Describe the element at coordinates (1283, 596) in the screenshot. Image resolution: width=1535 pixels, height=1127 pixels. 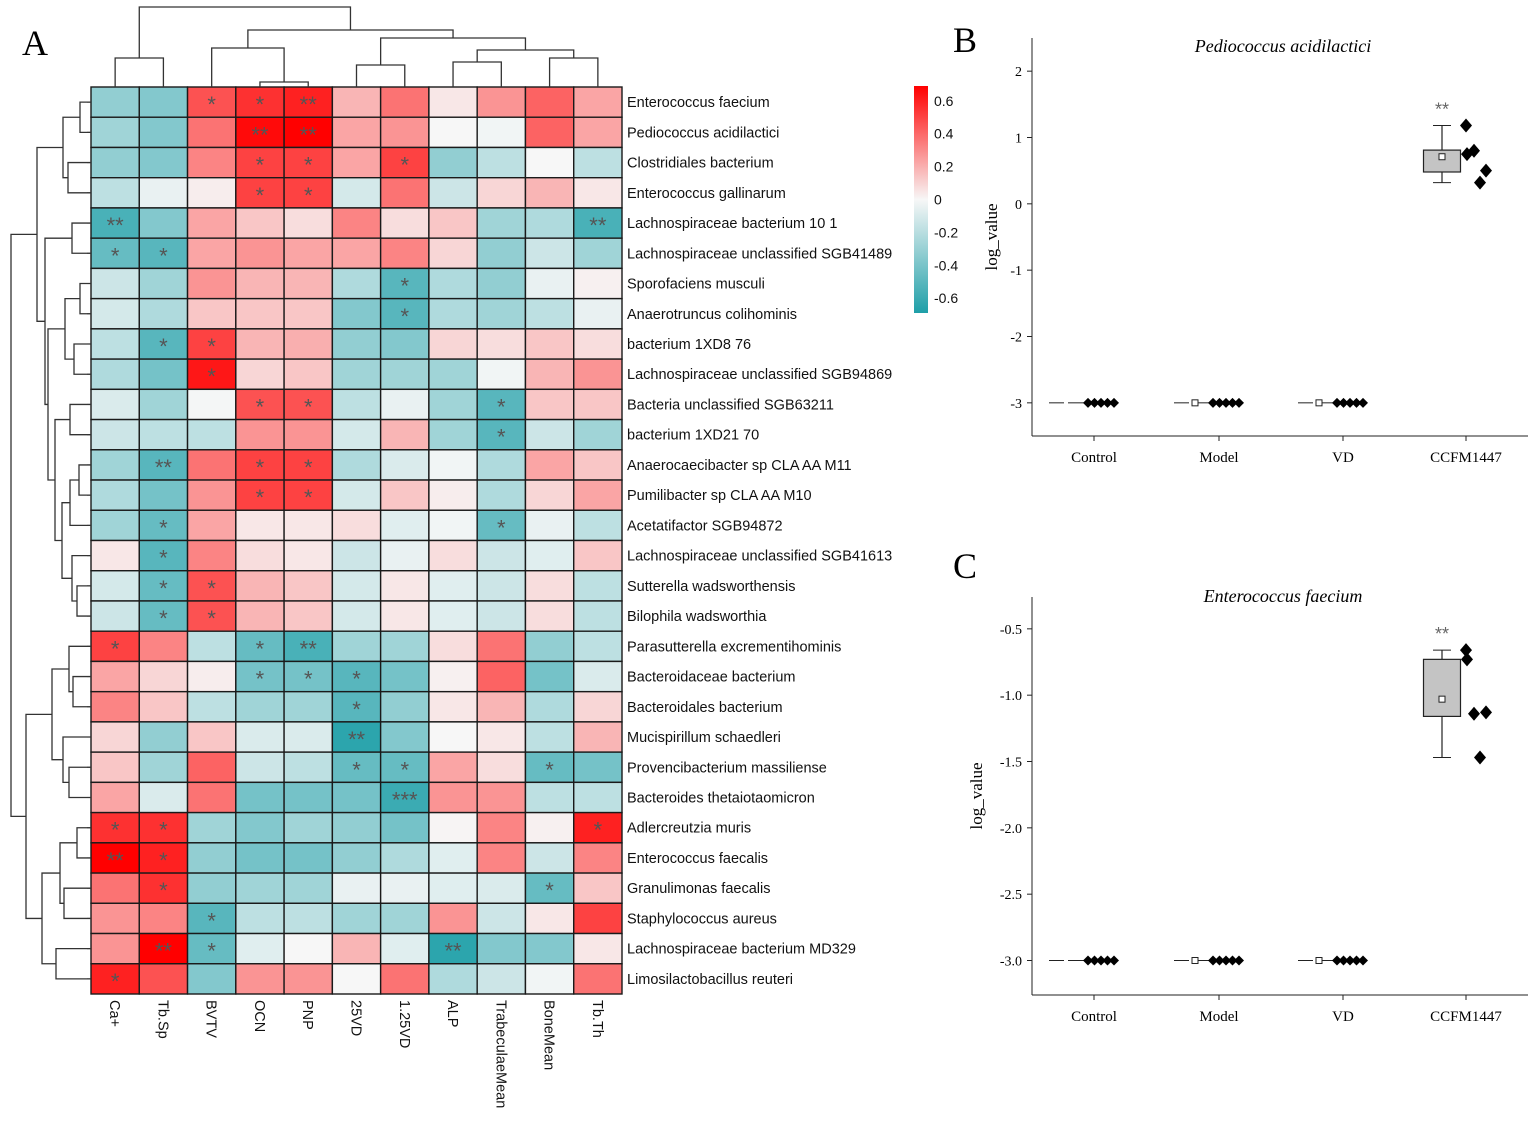
I see `plot-title: Enterococcus faecium` at that location.